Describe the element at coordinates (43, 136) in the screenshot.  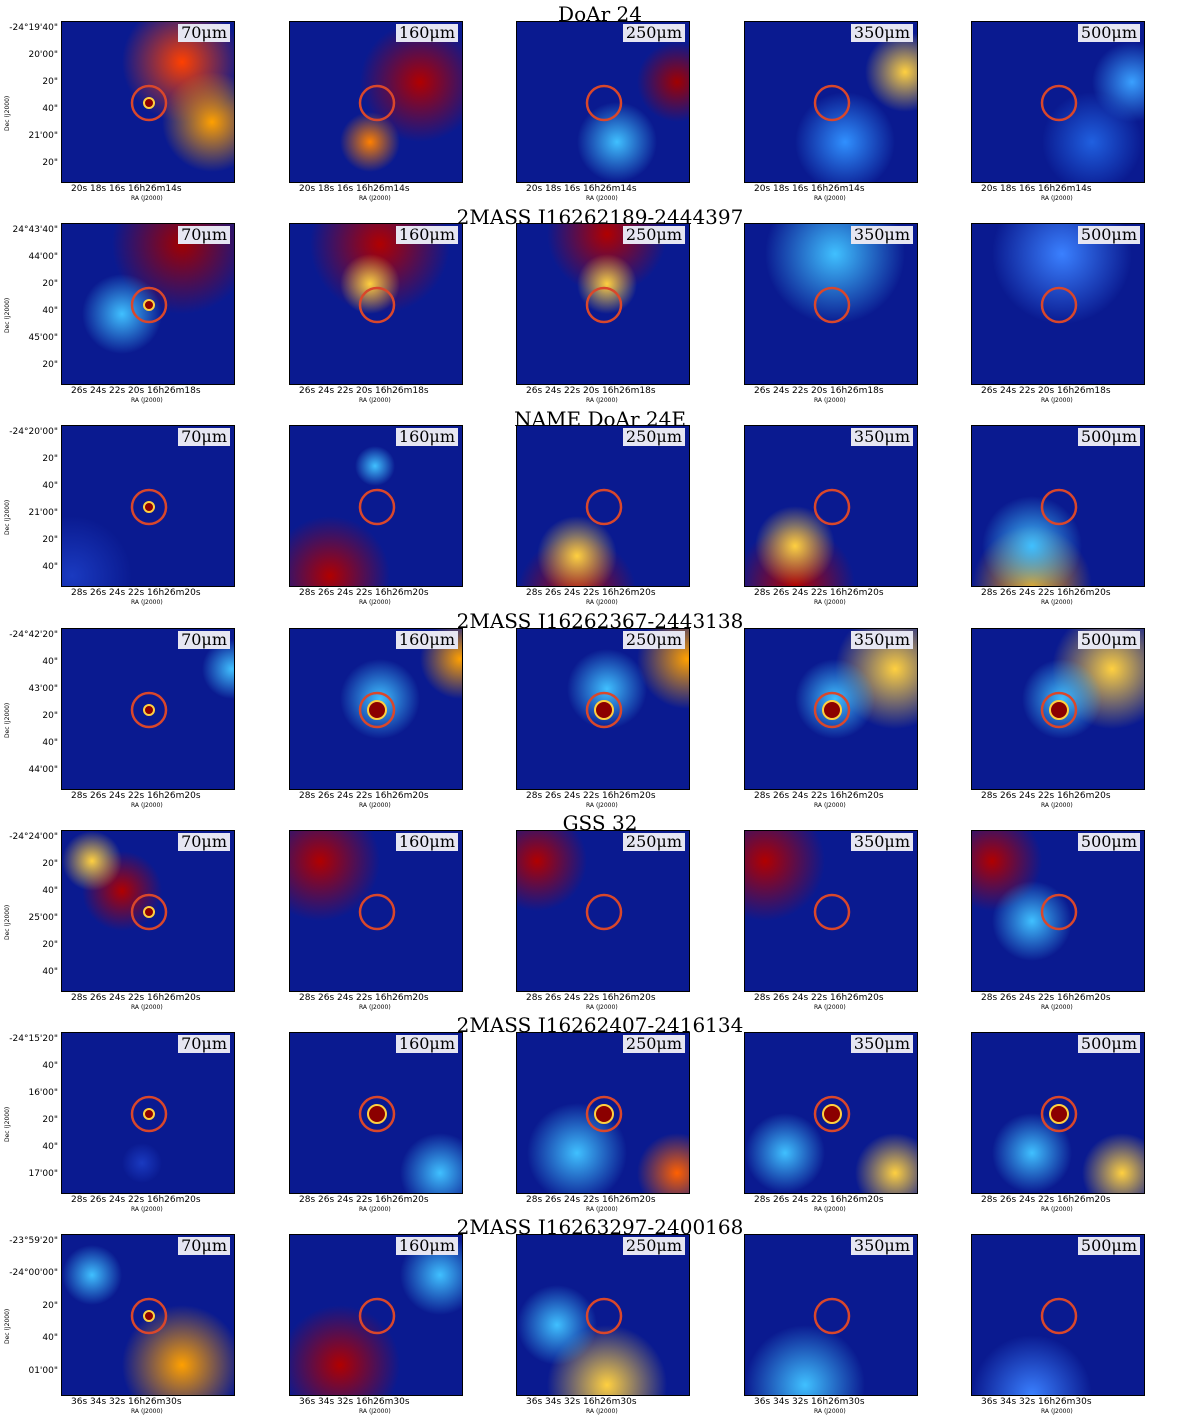
I see `y-tick-label: 21'00"` at that location.